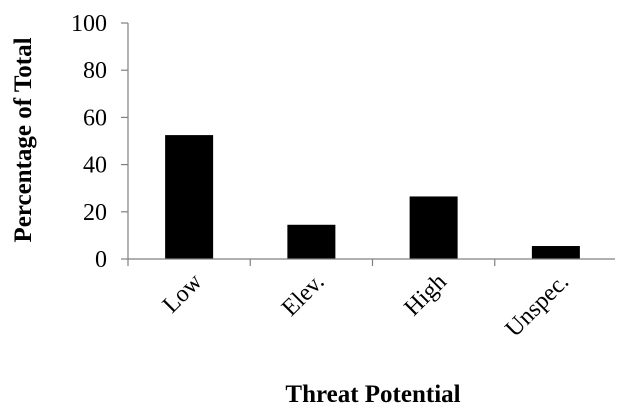 The height and width of the screenshot is (405, 617). I want to click on x-tick-label: Low, so click(183, 293).